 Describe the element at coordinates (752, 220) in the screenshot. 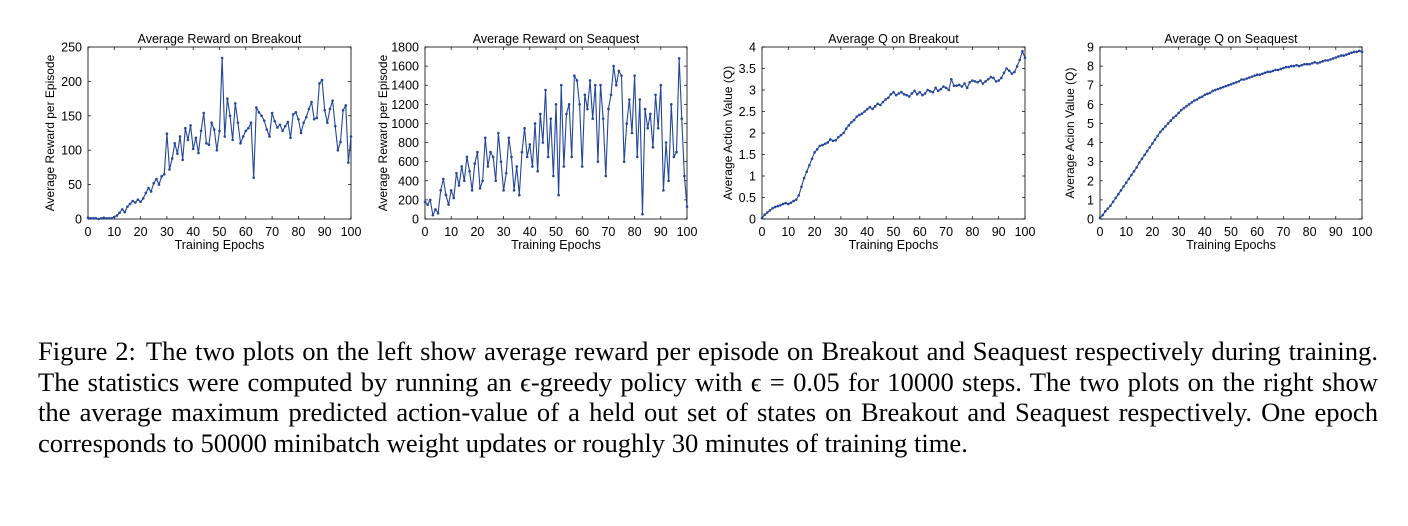

I see `chart3-ytick-label: 0` at that location.